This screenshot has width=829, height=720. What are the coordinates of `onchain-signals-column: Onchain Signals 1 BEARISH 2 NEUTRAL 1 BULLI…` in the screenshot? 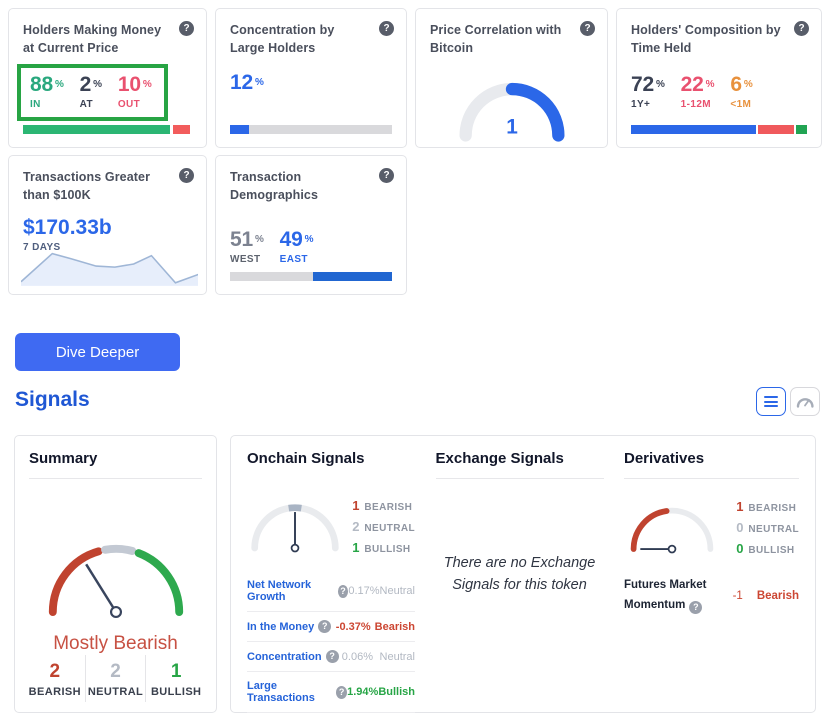 It's located at (331, 581).